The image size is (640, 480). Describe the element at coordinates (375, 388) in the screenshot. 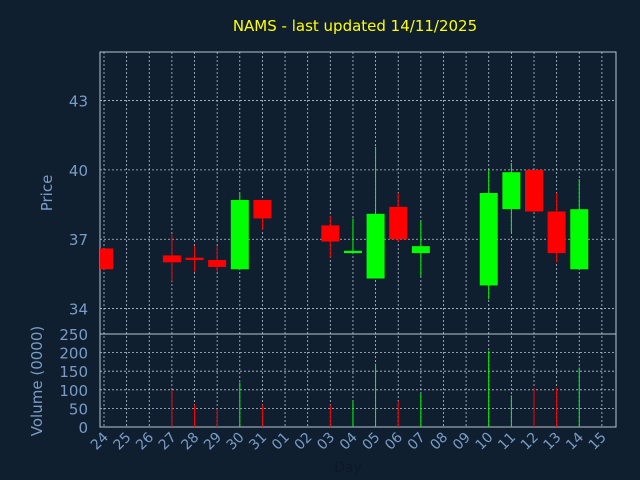

I see `volume-bars` at that location.